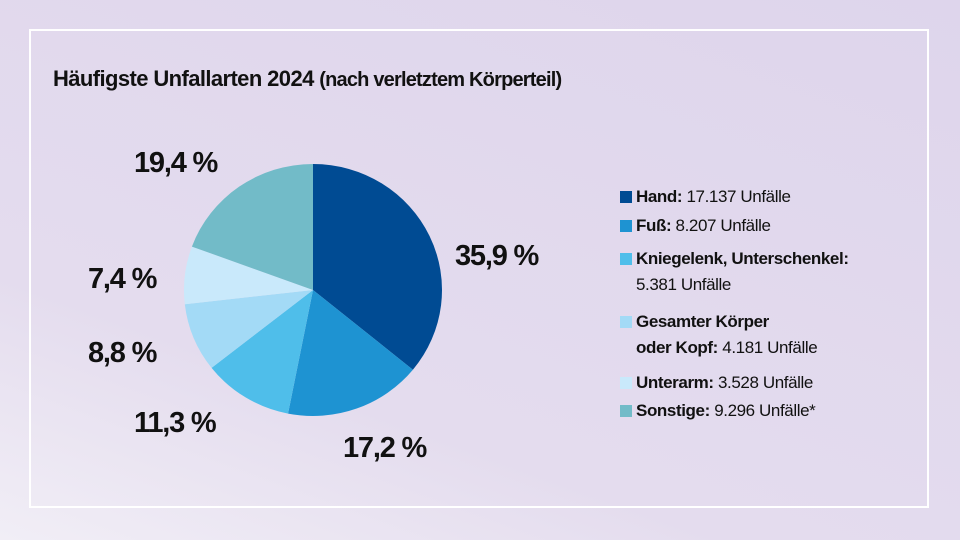 This screenshot has height=540, width=960. Describe the element at coordinates (122, 353) in the screenshot. I see `slice-label-koerper: 8,8 %` at that location.